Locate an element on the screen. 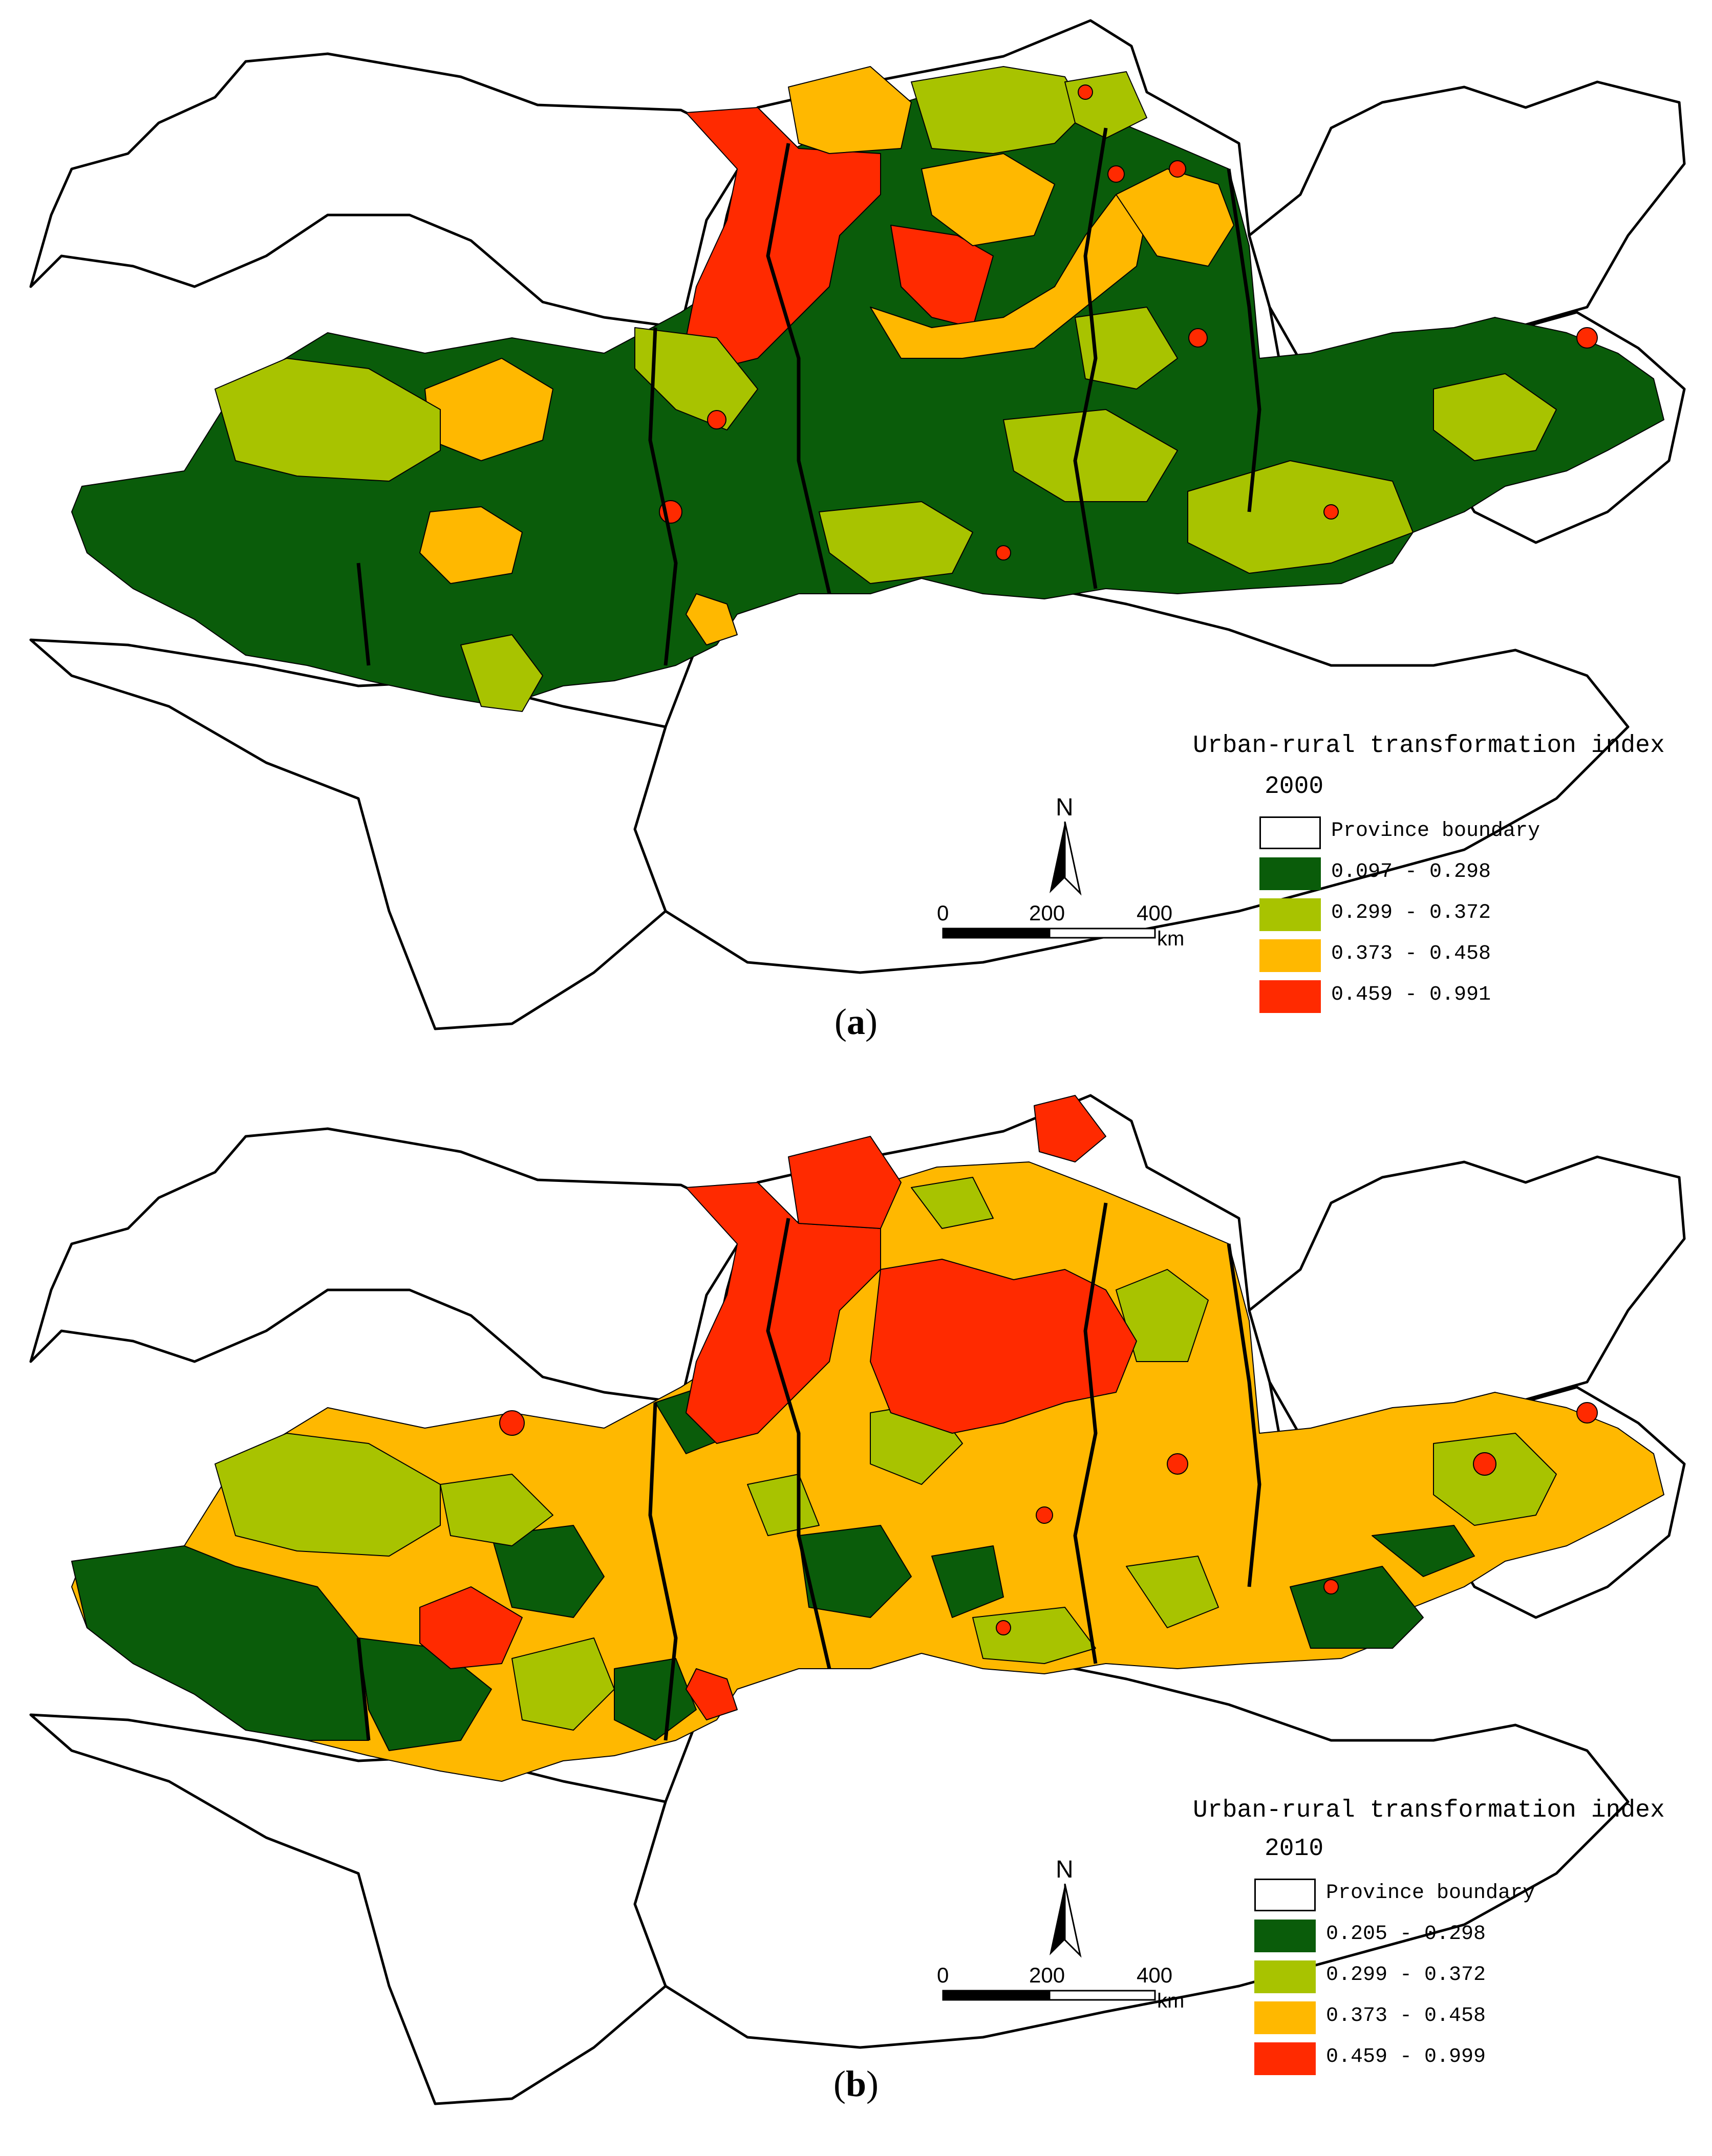 The height and width of the screenshot is (2156, 1712). legend-year: 2000 is located at coordinates (1294, 787).